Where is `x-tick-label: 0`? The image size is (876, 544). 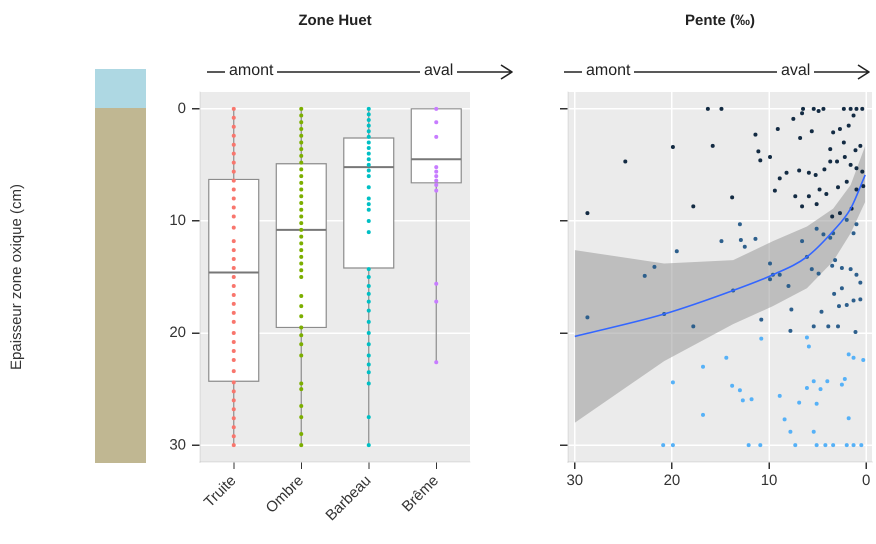
x-tick-label: 0 is located at coordinates (866, 481).